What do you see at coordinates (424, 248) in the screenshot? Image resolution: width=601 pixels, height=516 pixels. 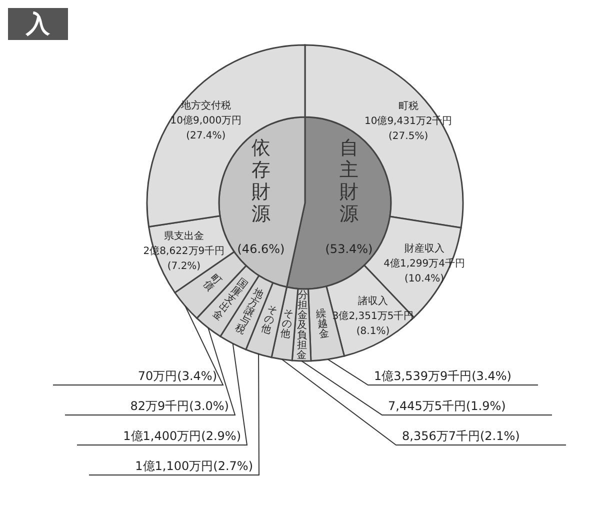 I see `slice-label: 財産収入` at bounding box center [424, 248].